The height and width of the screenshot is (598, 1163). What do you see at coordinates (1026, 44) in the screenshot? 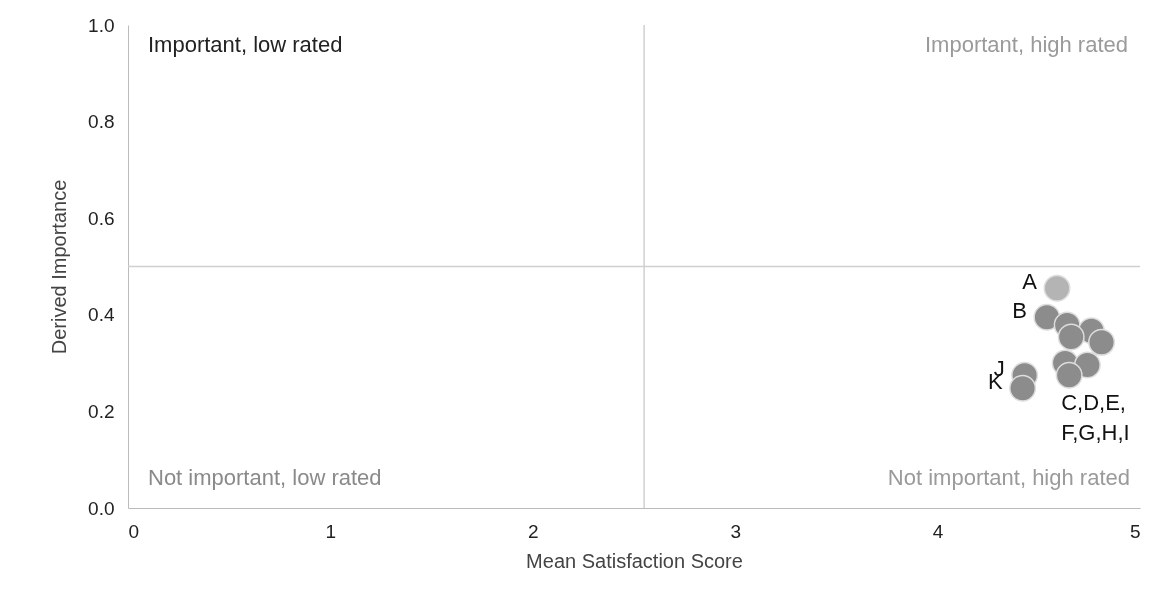
I see `annotation: Important, high rated` at bounding box center [1026, 44].